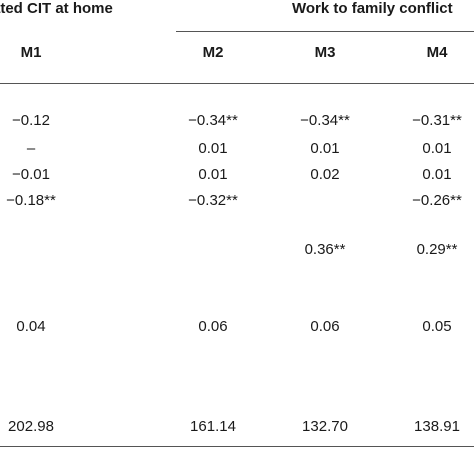 Image resolution: width=474 pixels, height=474 pixels. What do you see at coordinates (31, 174) in the screenshot?
I see `table-cell-r2-m1: −0.01` at bounding box center [31, 174].